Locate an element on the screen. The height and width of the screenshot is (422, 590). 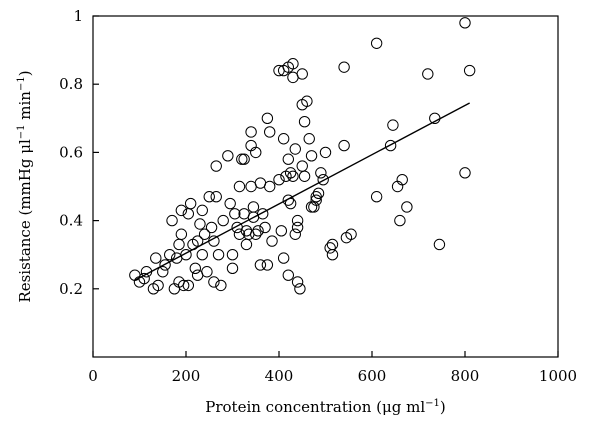
x-tick-label: 0 is located at coordinates (93, 376).